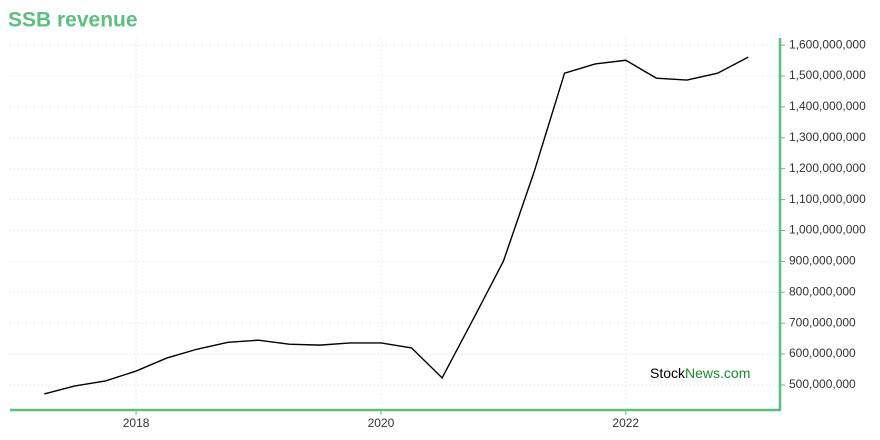 The image size is (880, 440). I want to click on y-tick-label: 800,000,000, so click(822, 291).